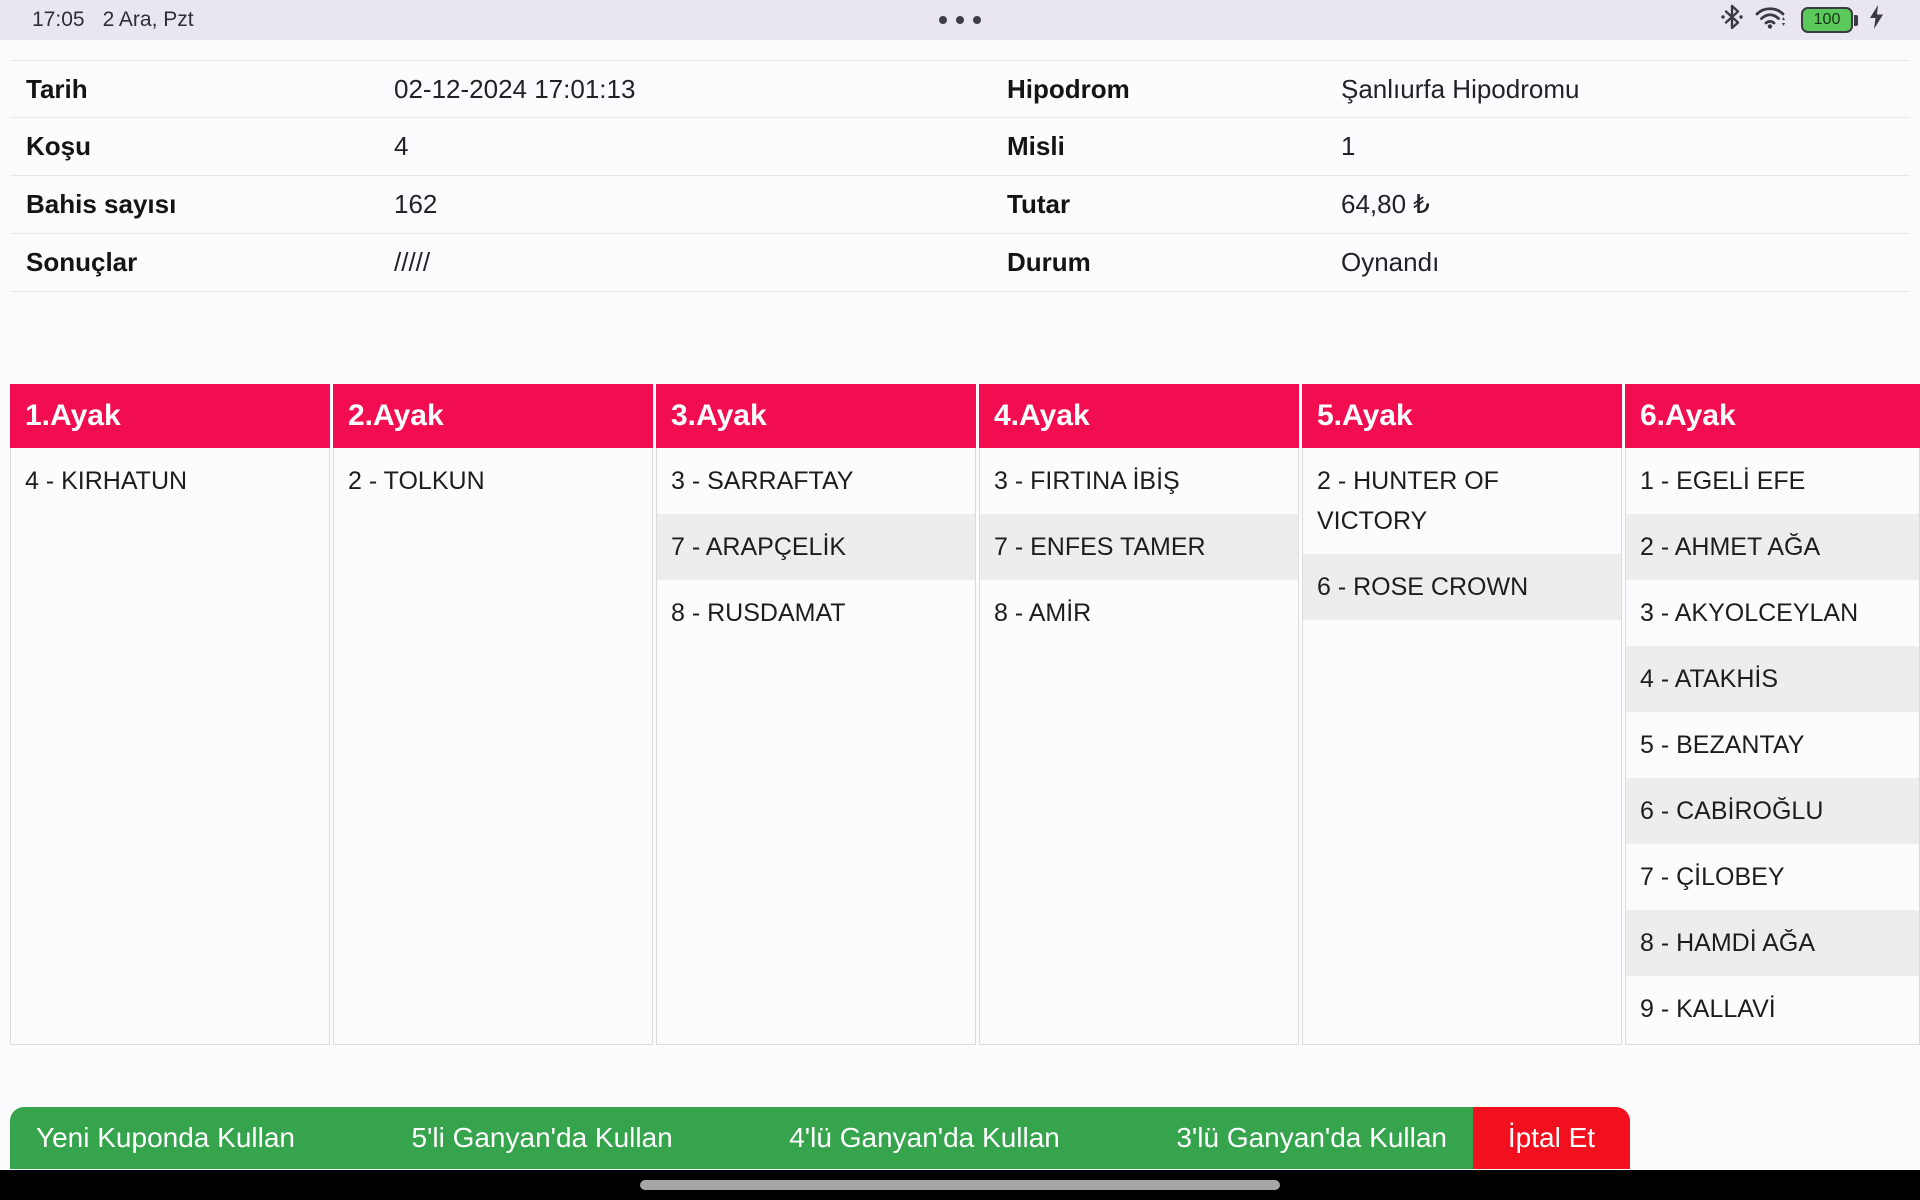 Image resolution: width=1920 pixels, height=1200 pixels. What do you see at coordinates (1049, 262) in the screenshot?
I see `info-label: Durum` at bounding box center [1049, 262].